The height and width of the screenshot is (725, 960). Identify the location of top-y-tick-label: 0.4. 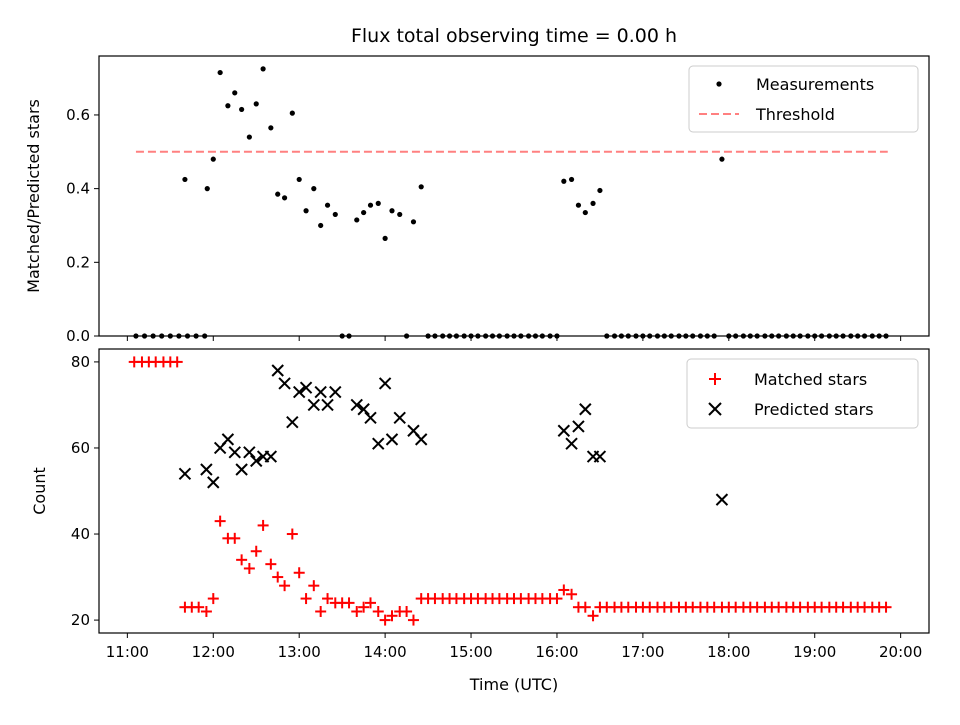
(78, 189).